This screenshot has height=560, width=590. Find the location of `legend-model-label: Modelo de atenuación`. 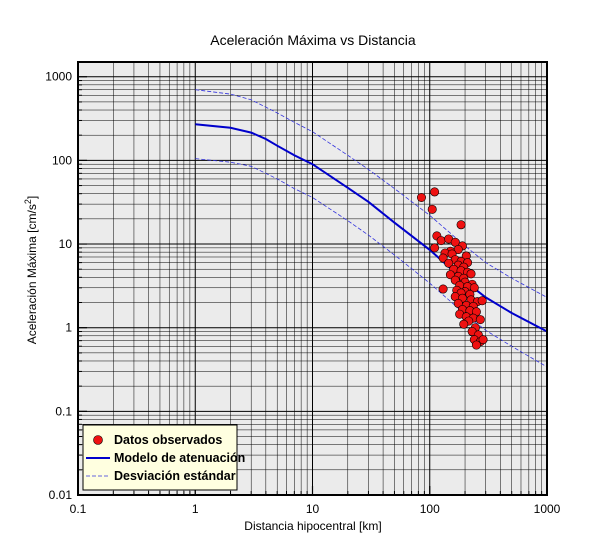

legend-model-label: Modelo de atenuación is located at coordinates (179, 458).